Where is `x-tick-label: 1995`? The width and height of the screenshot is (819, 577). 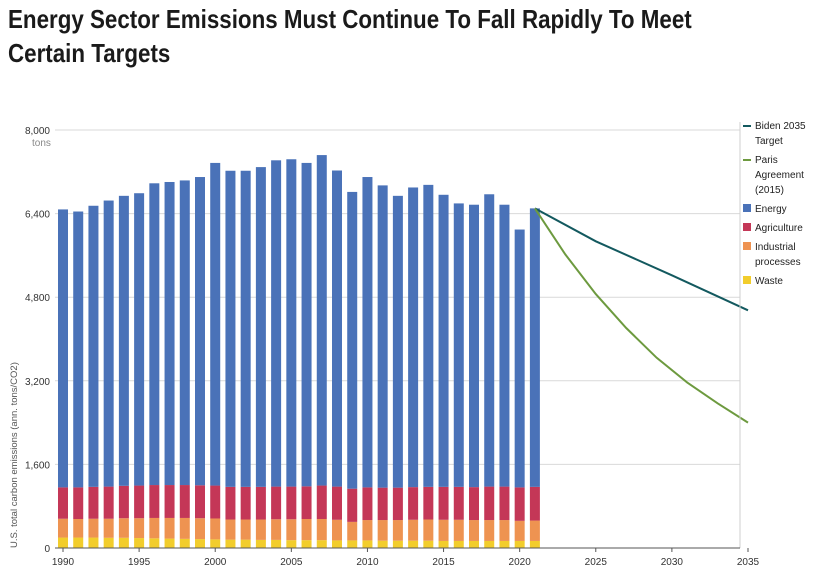
x-tick-label: 1995 is located at coordinates (139, 562).